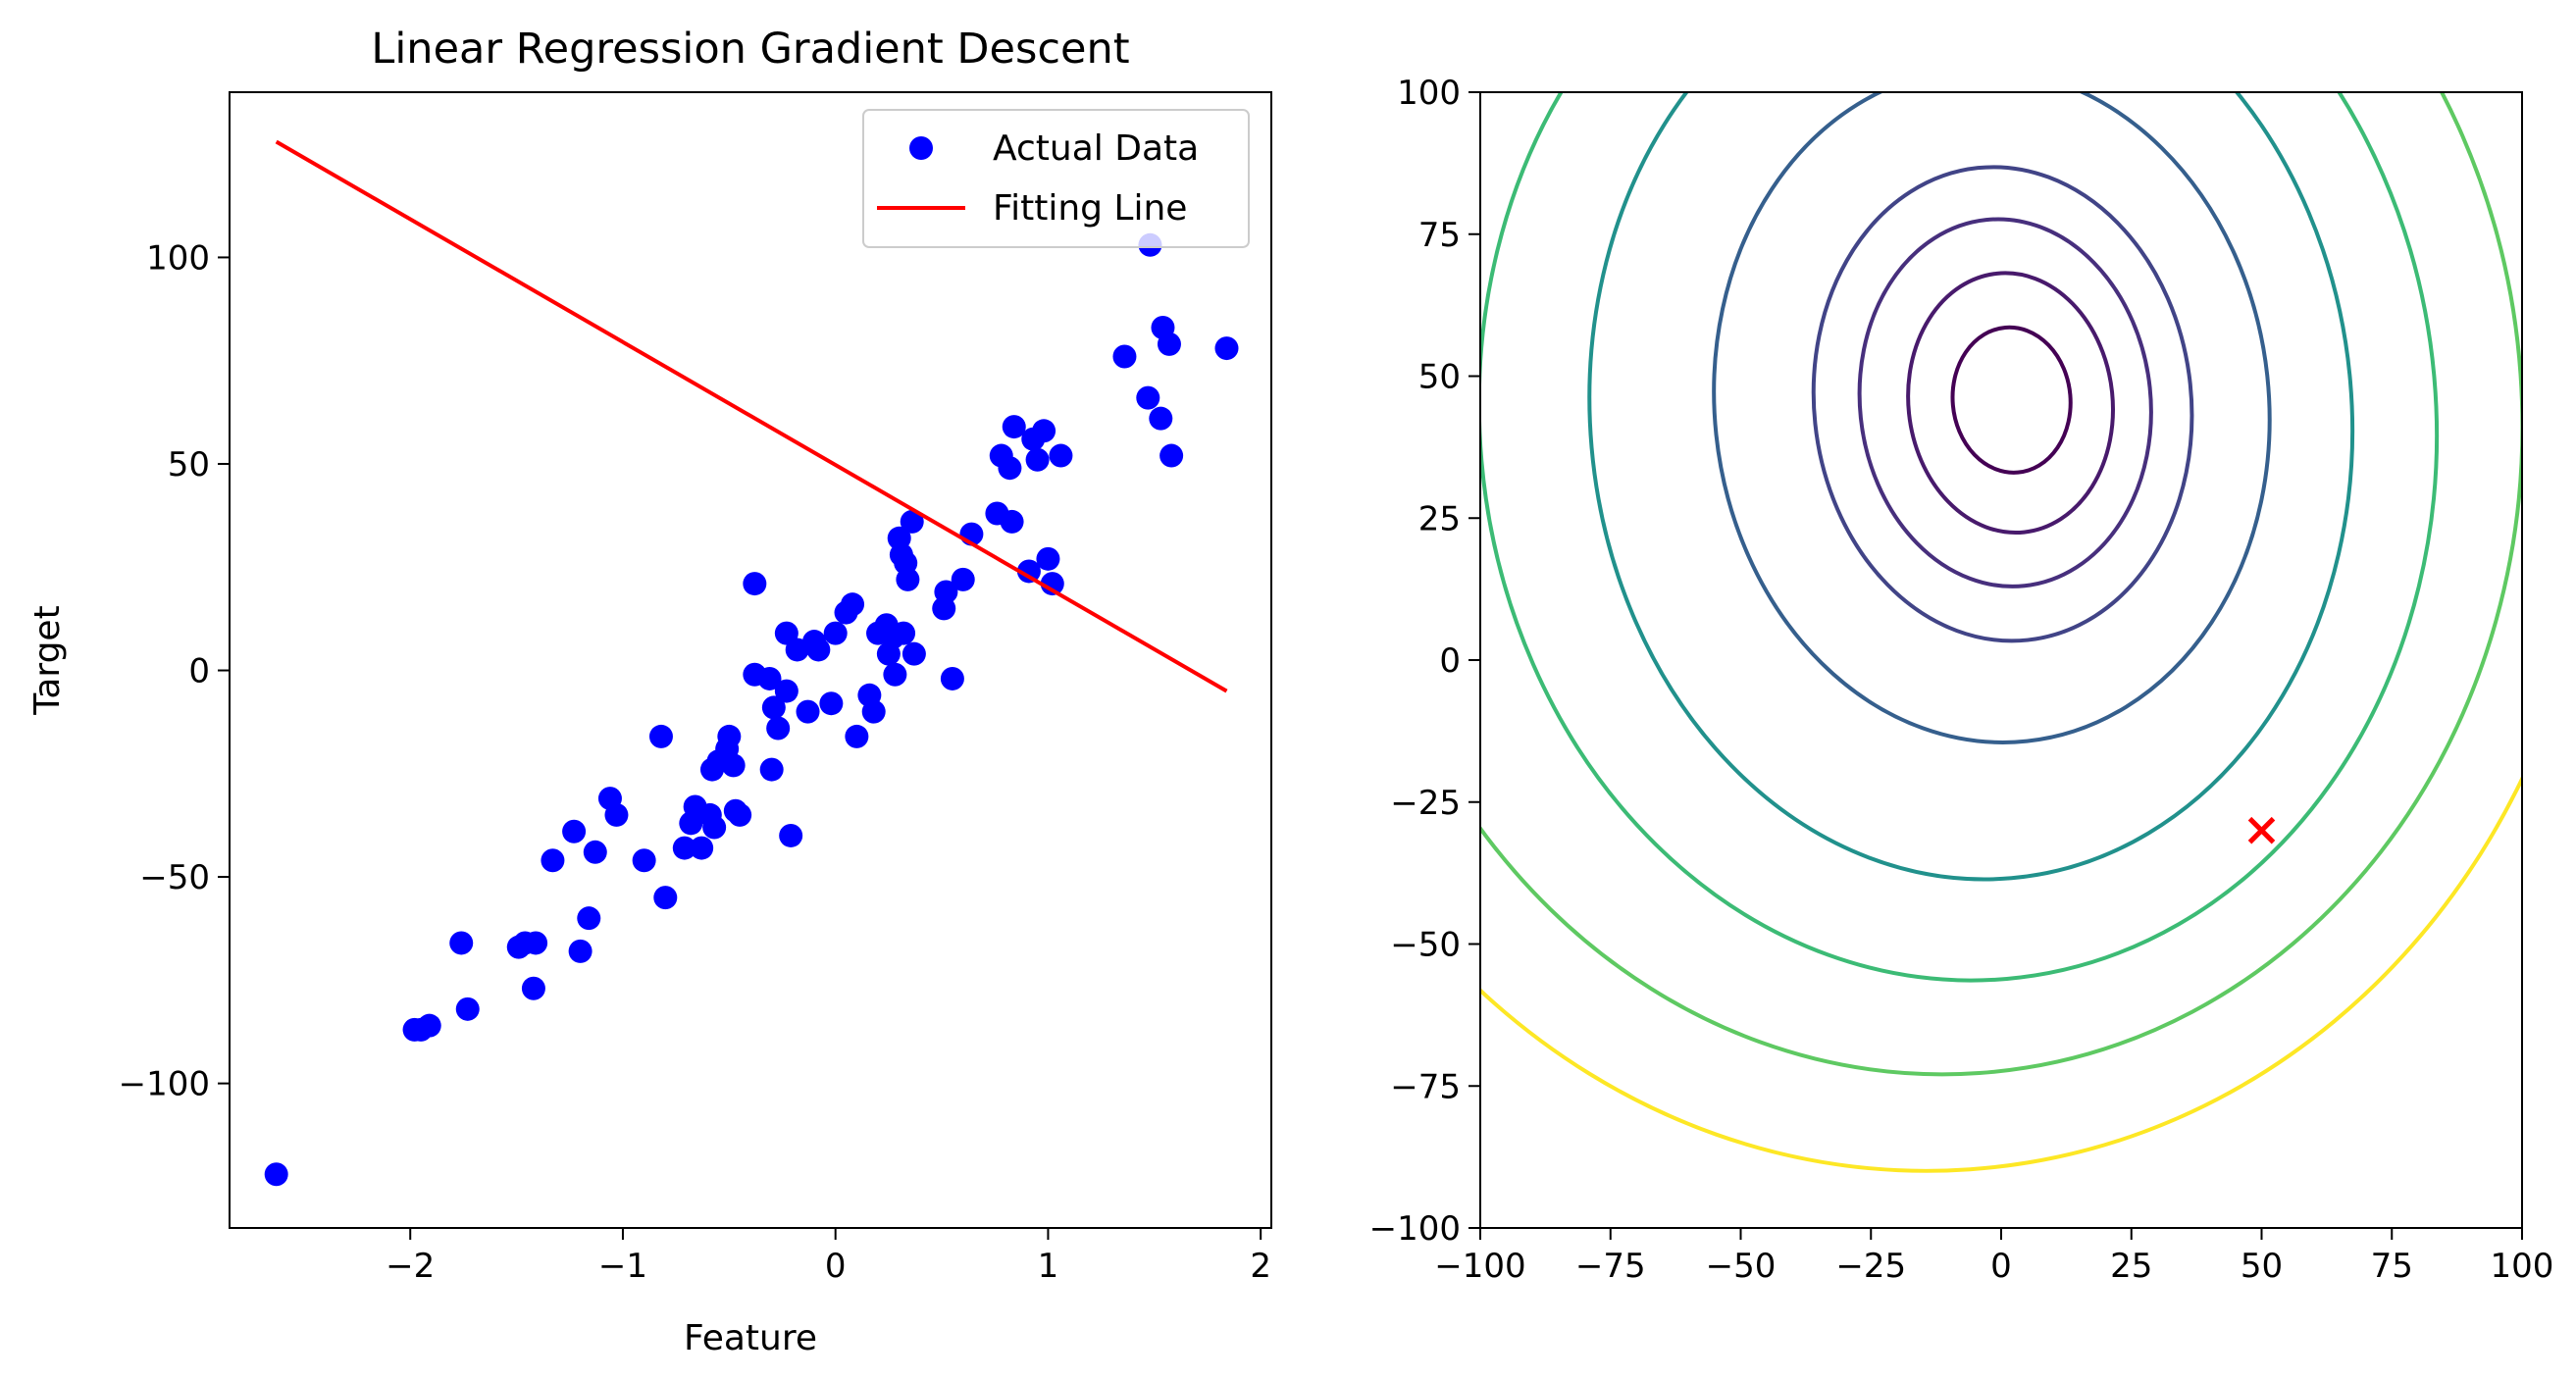 Image resolution: width=2576 pixels, height=1380 pixels. I want to click on legend-label-actual-data: Actual Data, so click(1096, 148).